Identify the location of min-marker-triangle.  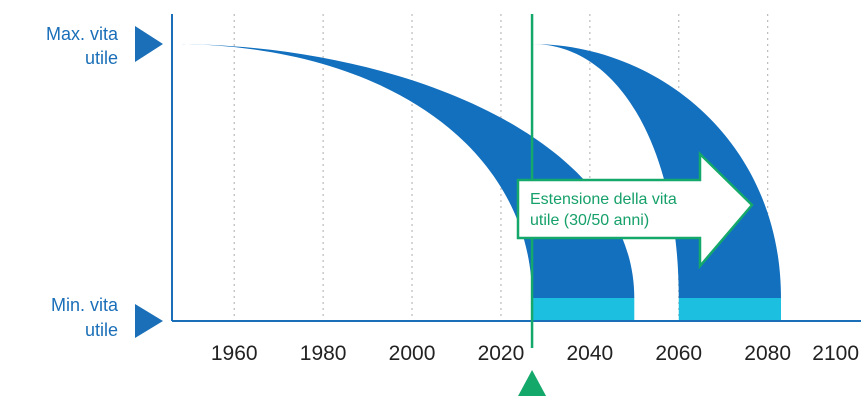
(149, 321).